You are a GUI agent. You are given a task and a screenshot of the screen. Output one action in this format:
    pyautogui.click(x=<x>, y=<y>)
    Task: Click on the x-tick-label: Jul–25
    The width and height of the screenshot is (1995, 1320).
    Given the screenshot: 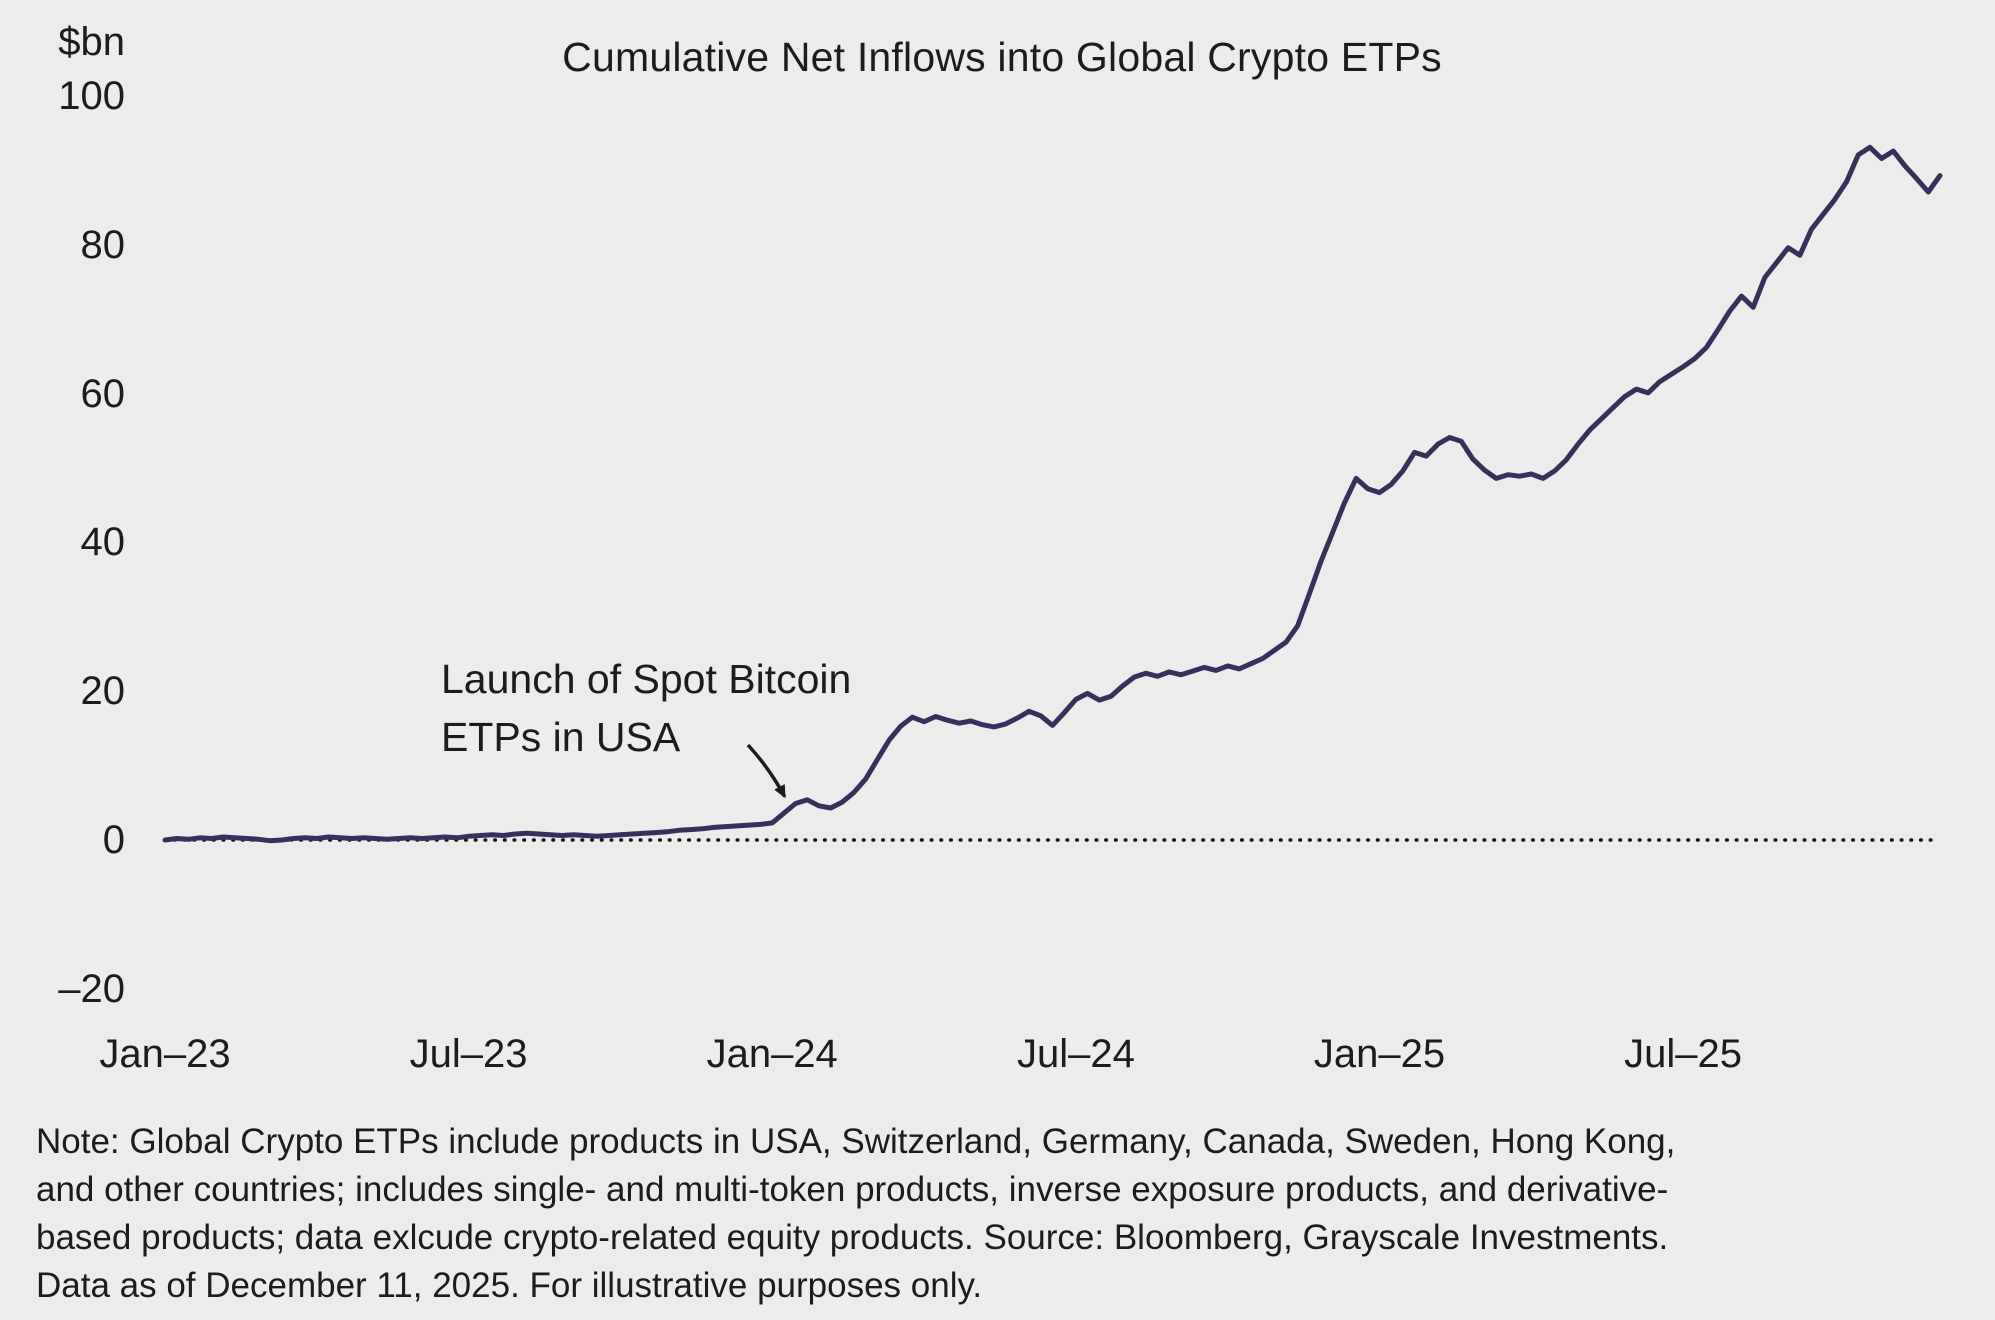 What is the action you would take?
    pyautogui.click(x=1683, y=1054)
    